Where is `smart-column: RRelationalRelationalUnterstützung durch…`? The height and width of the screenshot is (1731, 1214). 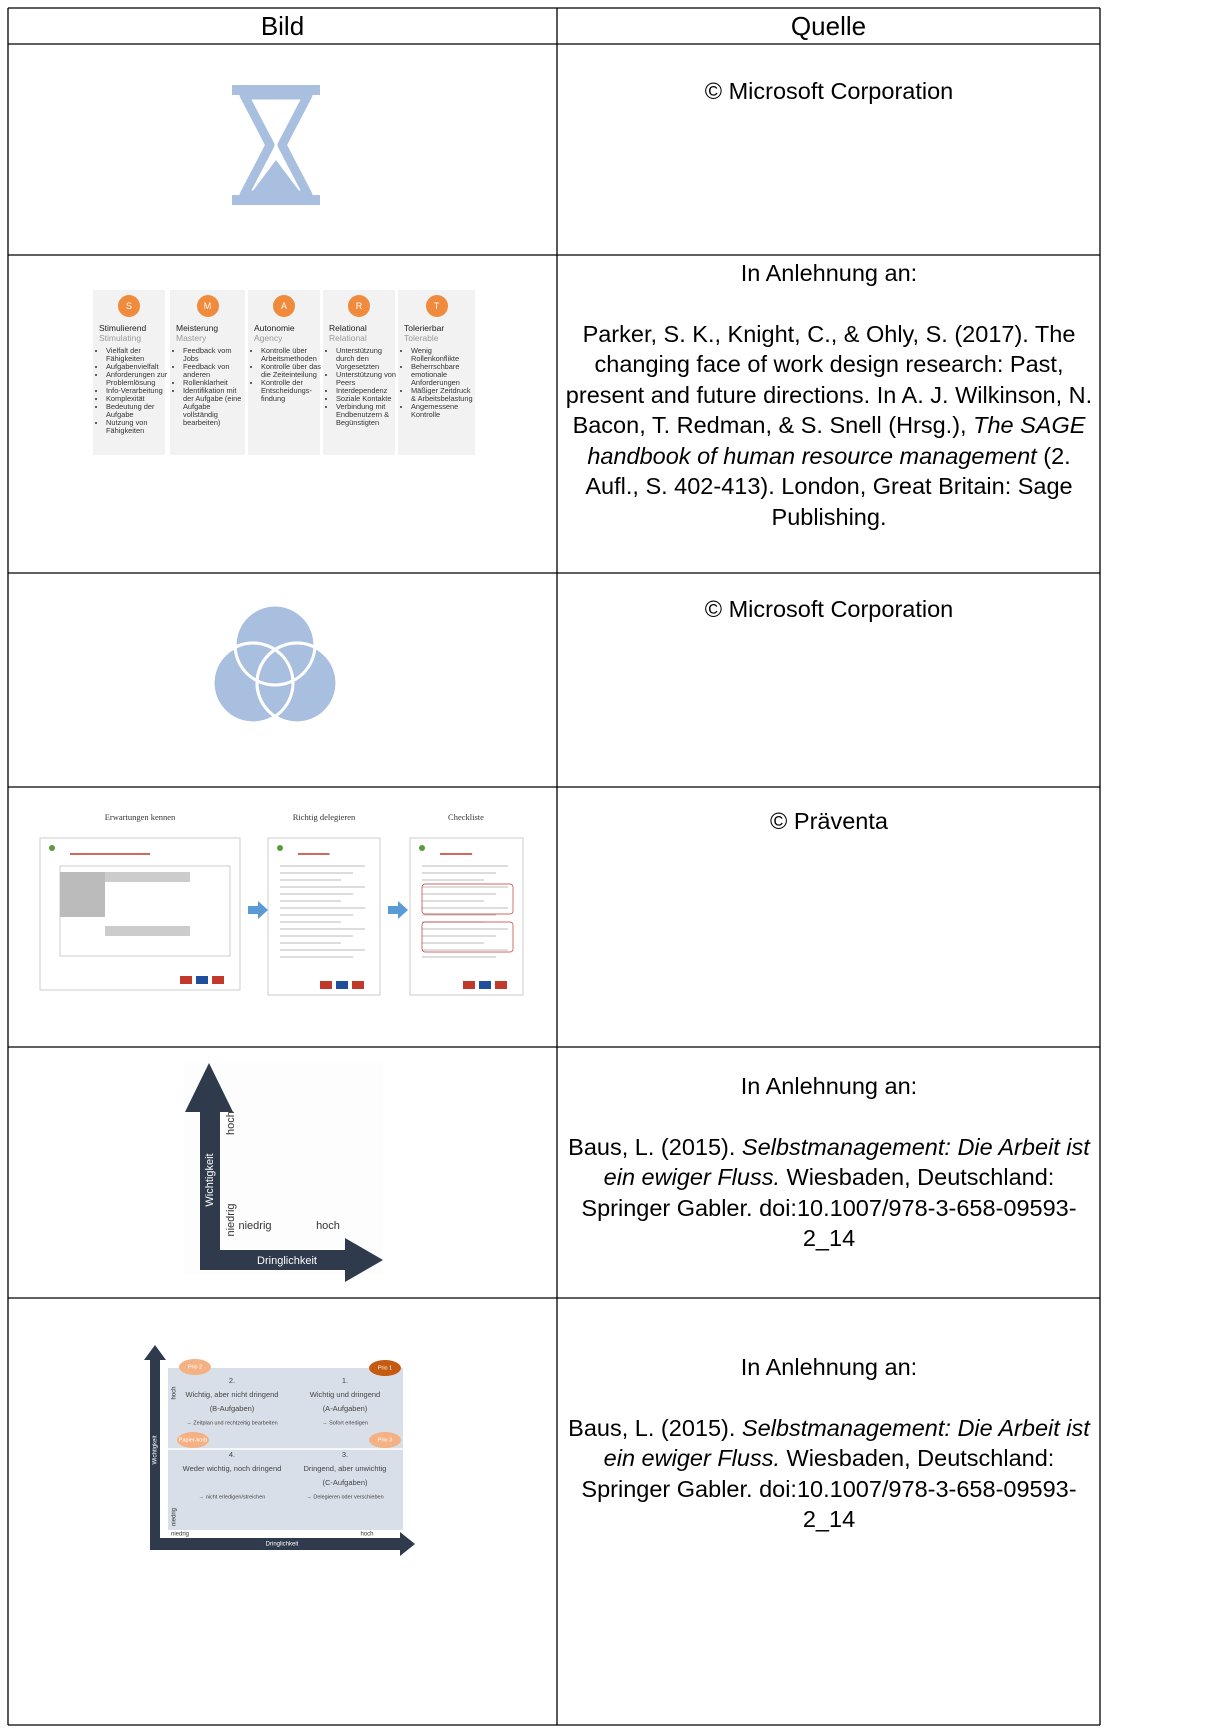 smart-column: RRelationalRelationalUnterstützung durch… is located at coordinates (359, 372).